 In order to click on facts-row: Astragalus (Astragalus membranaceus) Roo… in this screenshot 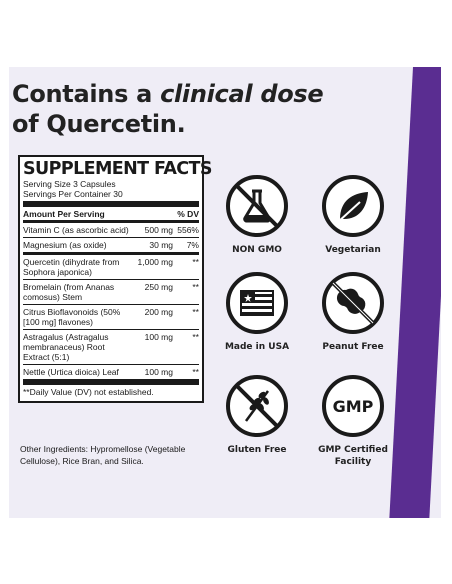, I will do `click(111, 347)`.